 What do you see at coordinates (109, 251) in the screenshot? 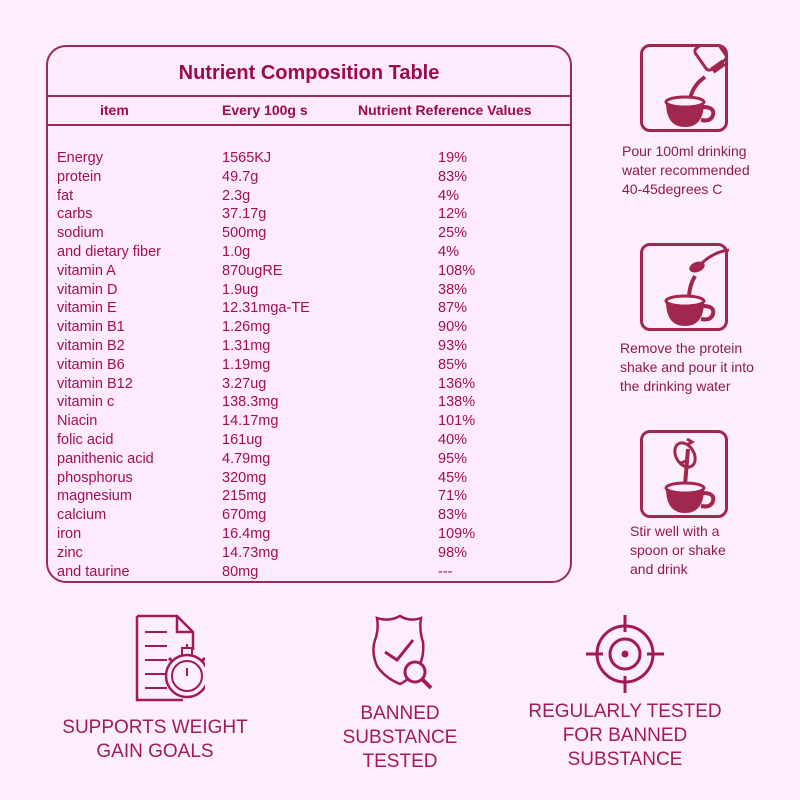
I see `nutrient-name: and dietary fiber` at bounding box center [109, 251].